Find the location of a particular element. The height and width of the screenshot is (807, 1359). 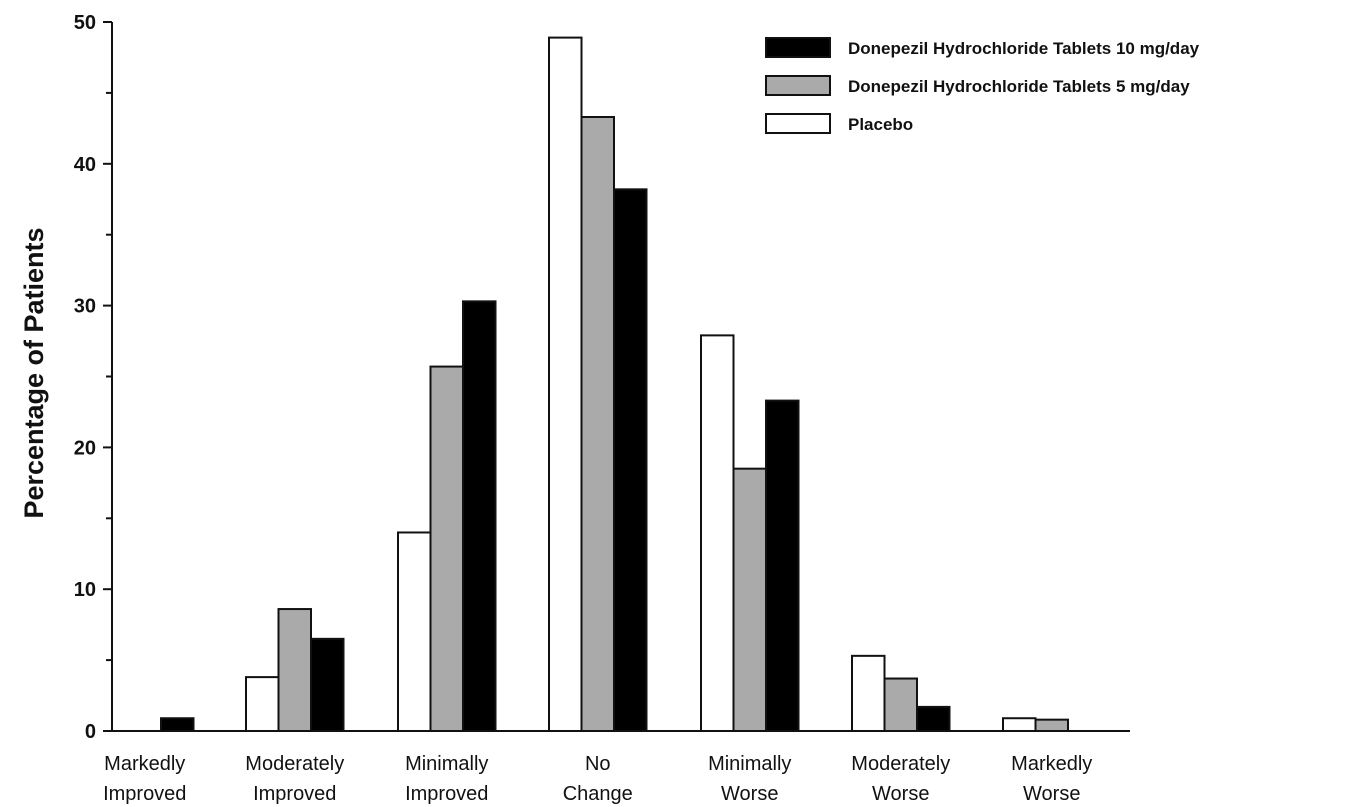

y-axis-label: Percentage of Patients is located at coordinates (34, 372).